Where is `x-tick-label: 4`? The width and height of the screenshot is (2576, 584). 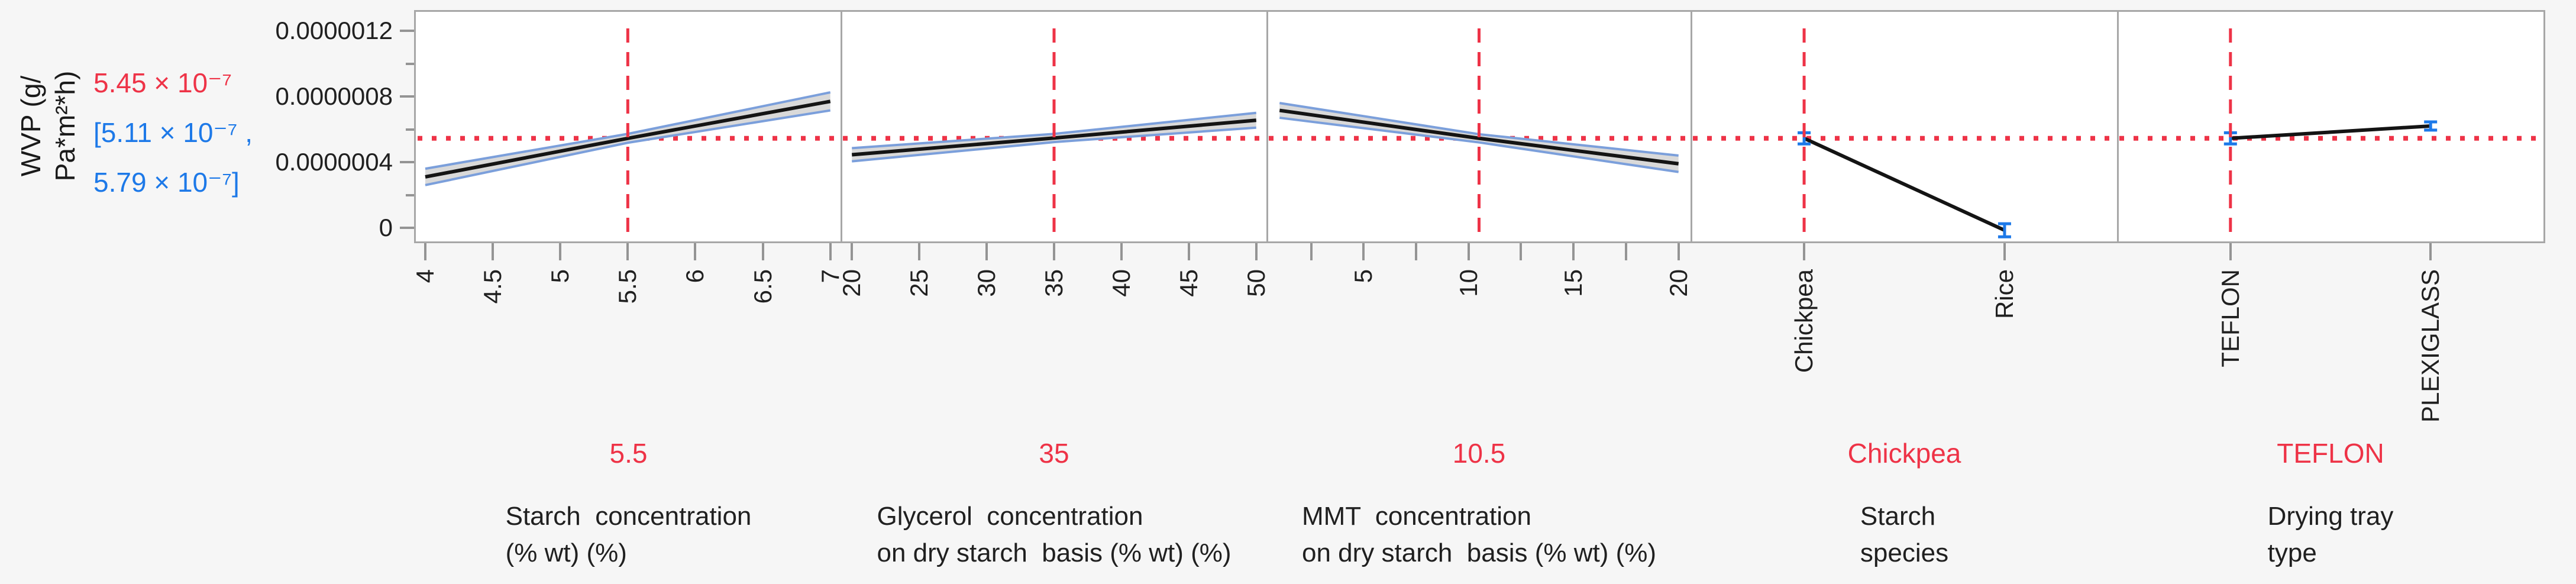
x-tick-label: 4 is located at coordinates (425, 276).